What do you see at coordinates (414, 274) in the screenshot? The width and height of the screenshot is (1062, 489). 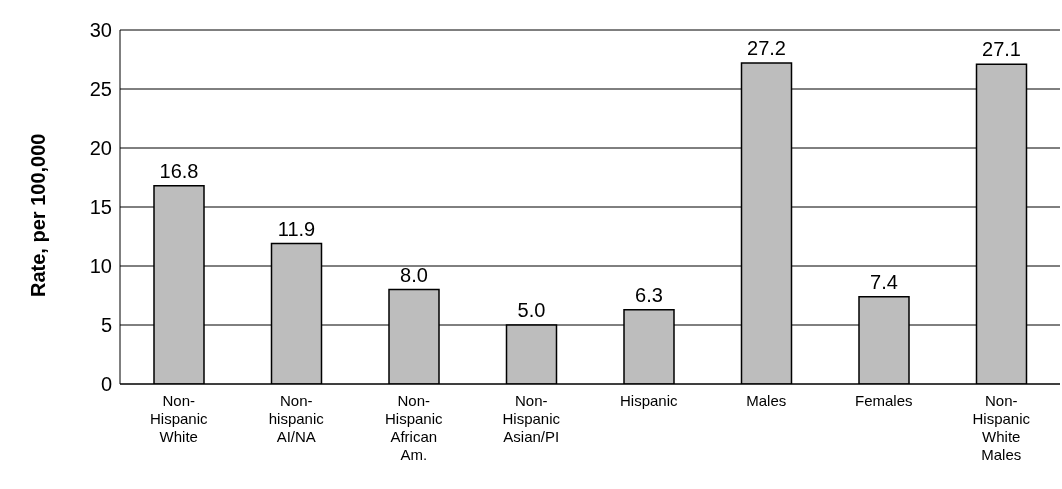 I see `data-label: 8.0` at bounding box center [414, 274].